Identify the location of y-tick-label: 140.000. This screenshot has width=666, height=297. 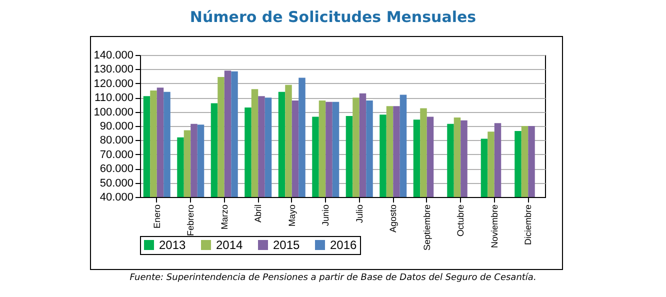
(114, 56).